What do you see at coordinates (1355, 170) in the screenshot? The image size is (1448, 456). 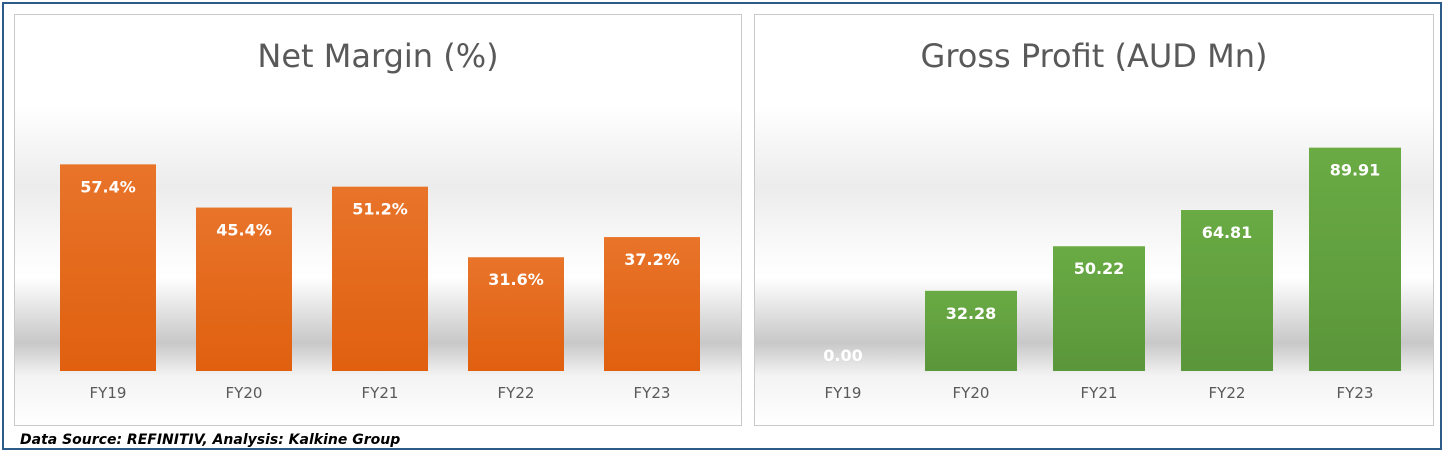 I see `bar-value-label: 89.91` at bounding box center [1355, 170].